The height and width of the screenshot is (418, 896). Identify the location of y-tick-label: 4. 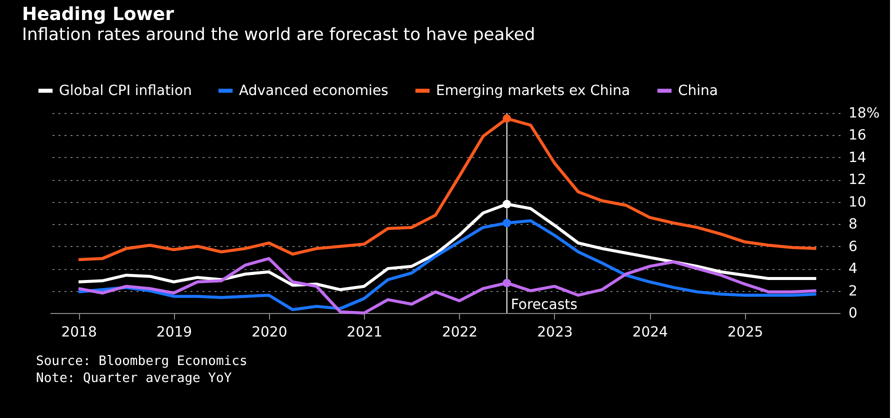
(853, 269).